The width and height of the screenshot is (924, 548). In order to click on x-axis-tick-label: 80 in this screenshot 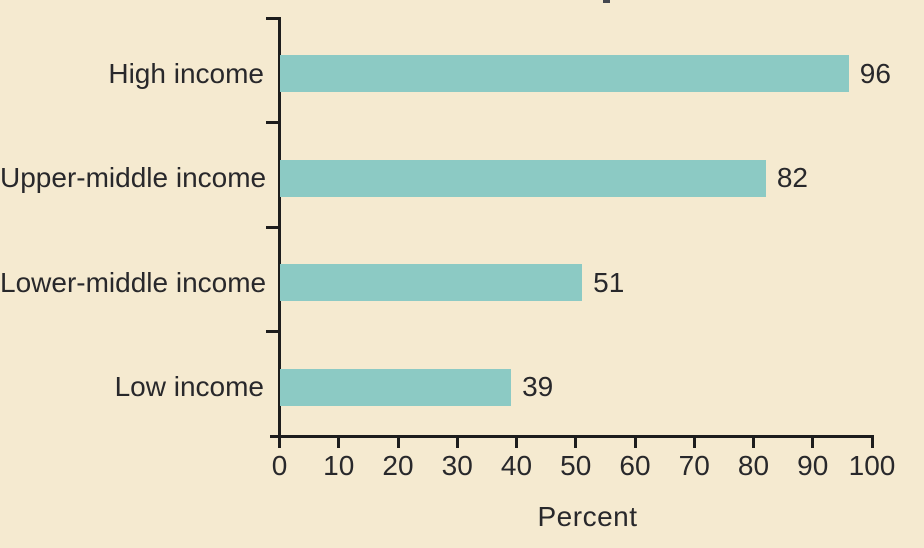, I will do `click(753, 465)`.